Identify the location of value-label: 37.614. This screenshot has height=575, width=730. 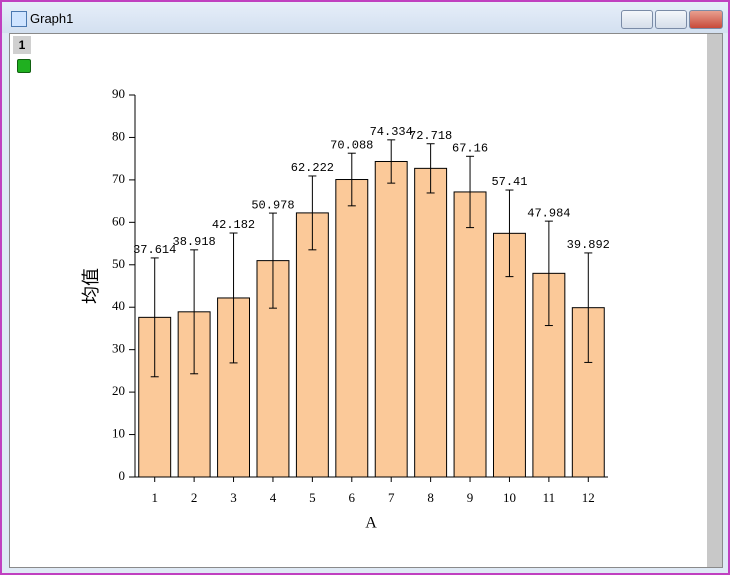
(154, 250).